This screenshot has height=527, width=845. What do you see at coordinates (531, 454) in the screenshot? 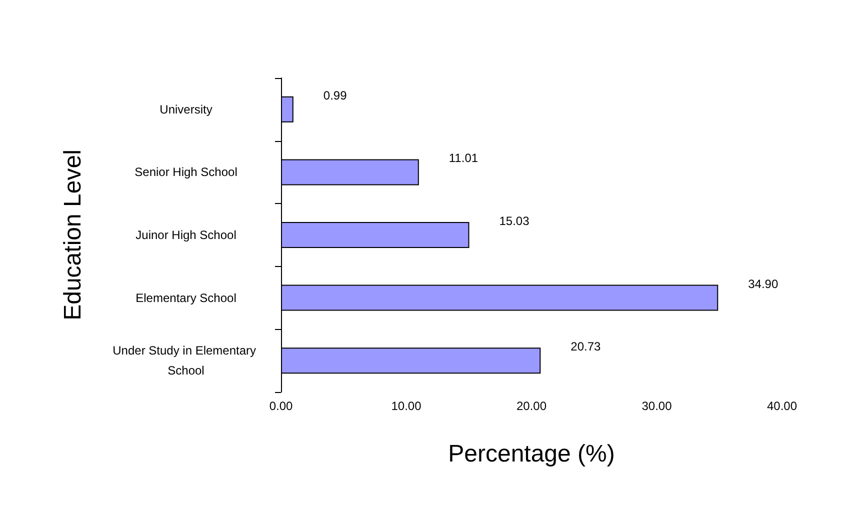
I see `x-axis-title: Percentage (%)` at bounding box center [531, 454].